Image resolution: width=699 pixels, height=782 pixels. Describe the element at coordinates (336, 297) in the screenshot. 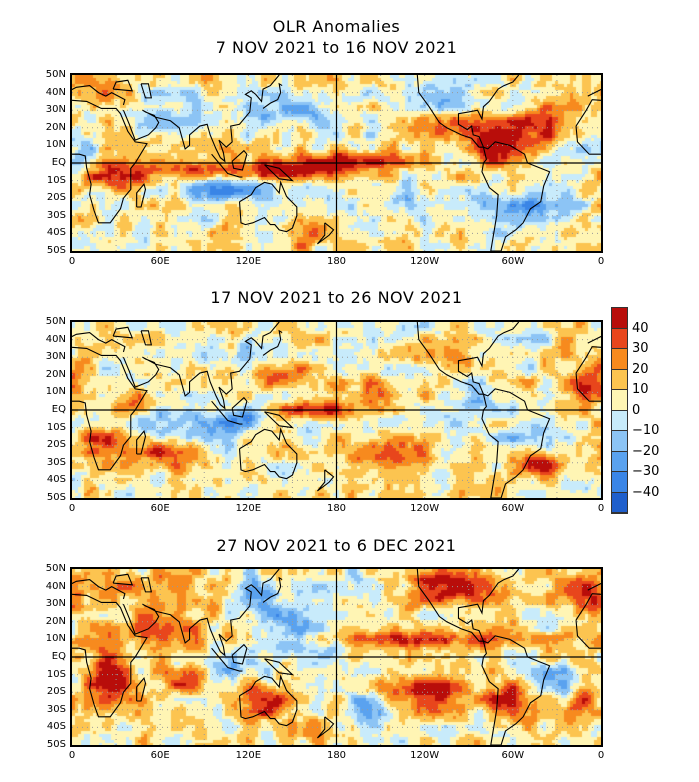

I see `panel-date-range: 17 NOV 2021 to 26 NOV 2021` at that location.